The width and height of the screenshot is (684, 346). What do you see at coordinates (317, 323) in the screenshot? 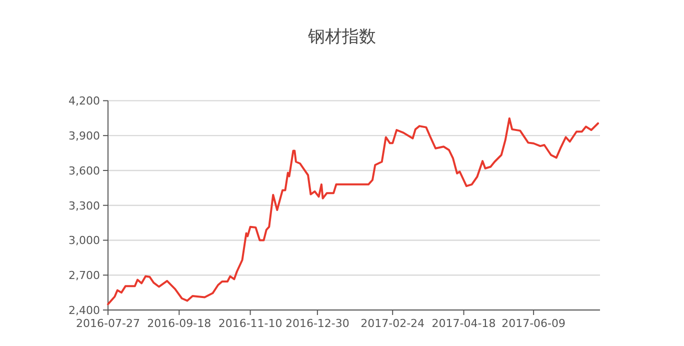
I see `x-tick-label: 2016-12-30` at bounding box center [317, 323].